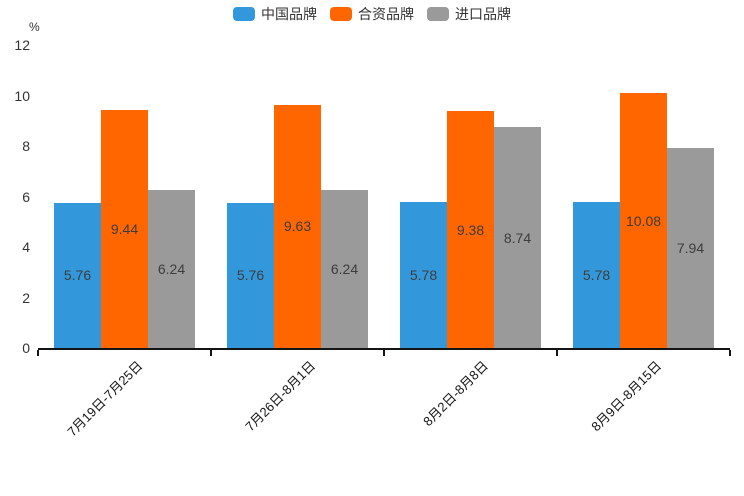  What do you see at coordinates (26, 146) in the screenshot?
I see `y-axis-tick-label: 8` at bounding box center [26, 146].